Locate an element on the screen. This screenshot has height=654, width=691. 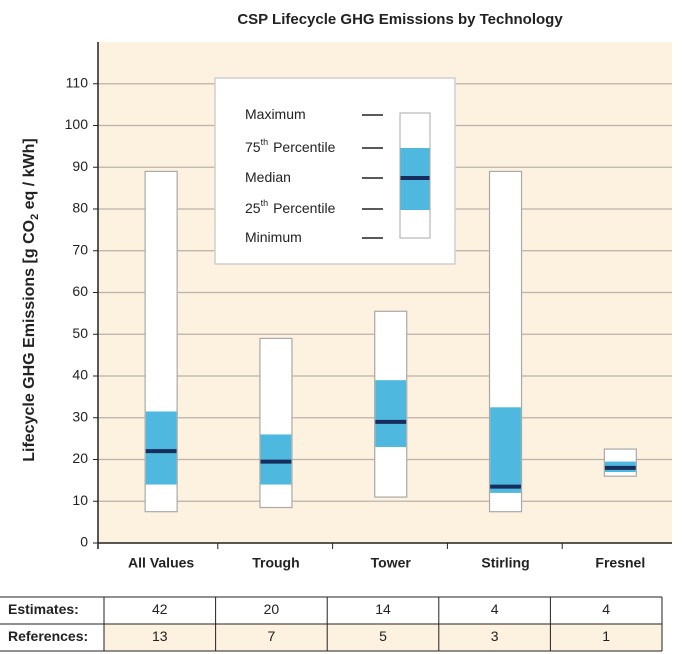
table-row-bg is located at coordinates (383, 637).